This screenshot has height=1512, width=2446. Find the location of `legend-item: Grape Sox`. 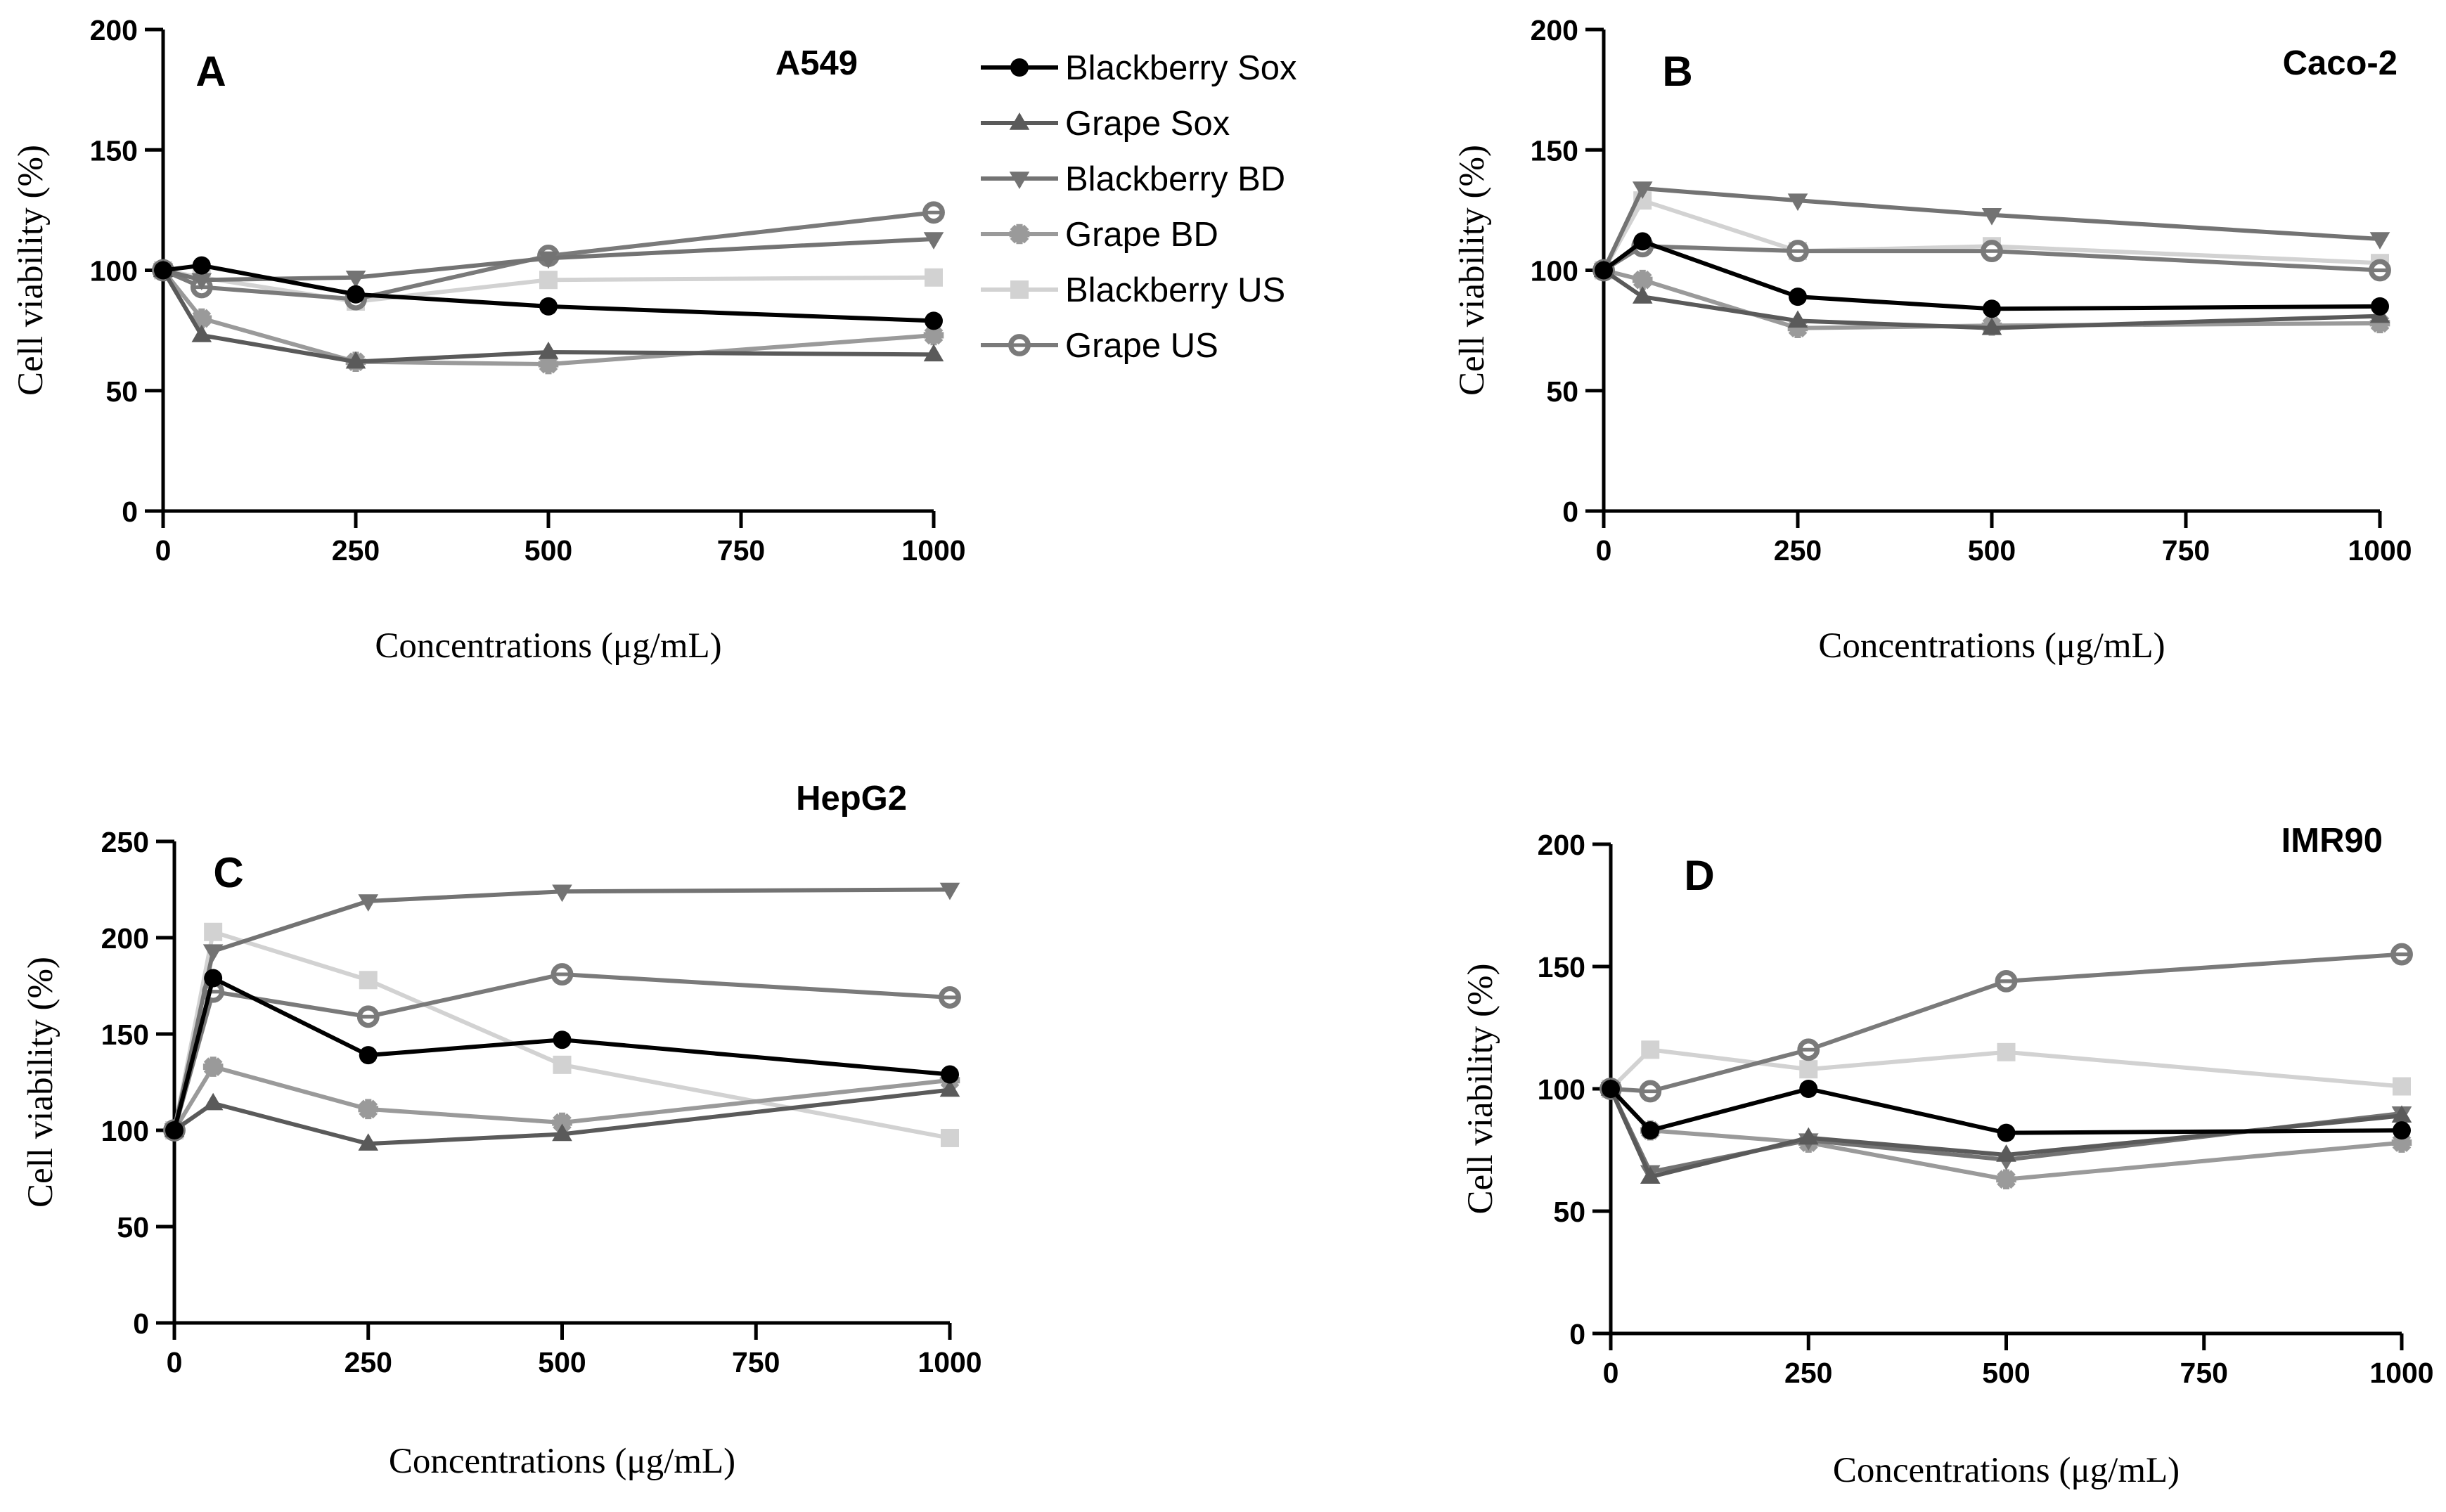

legend-item: Grape Sox is located at coordinates (1105, 124).